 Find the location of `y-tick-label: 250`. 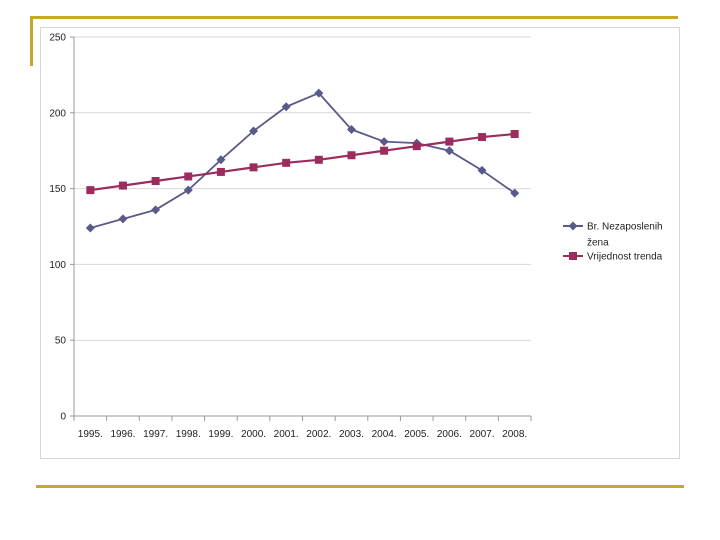

y-tick-label: 250 is located at coordinates (57, 38).